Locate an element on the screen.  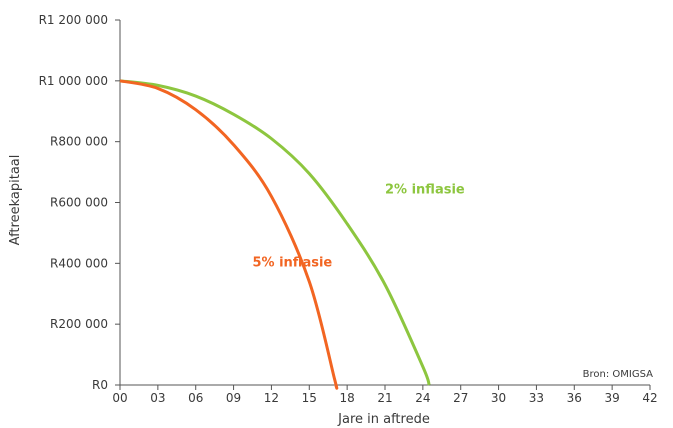
x-tick-label: 00 is located at coordinates (119, 398).